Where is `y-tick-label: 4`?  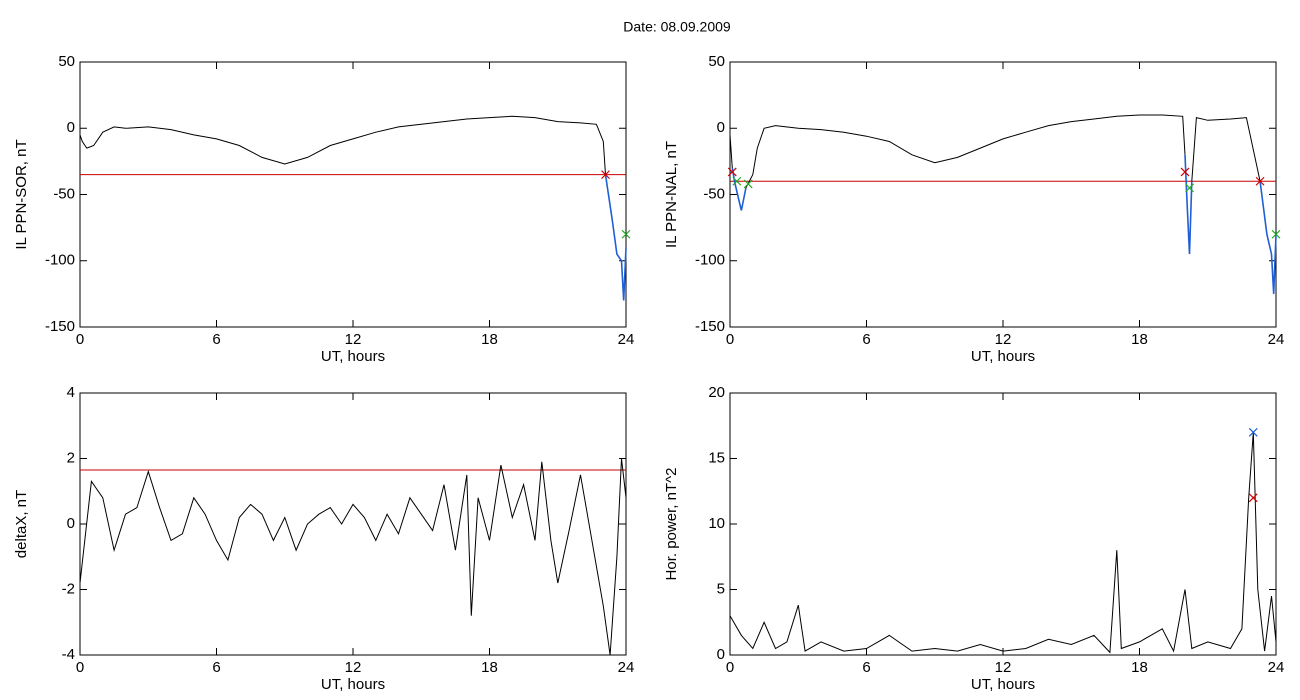 y-tick-label: 4 is located at coordinates (71, 392).